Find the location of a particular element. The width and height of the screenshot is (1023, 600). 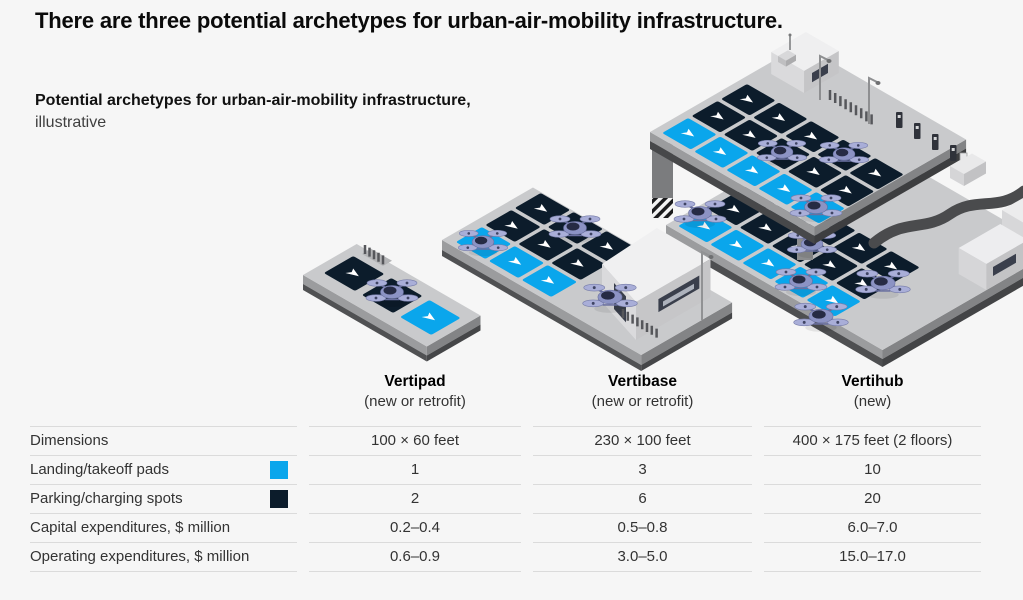

charging-rack-icon is located at coordinates (377, 255).